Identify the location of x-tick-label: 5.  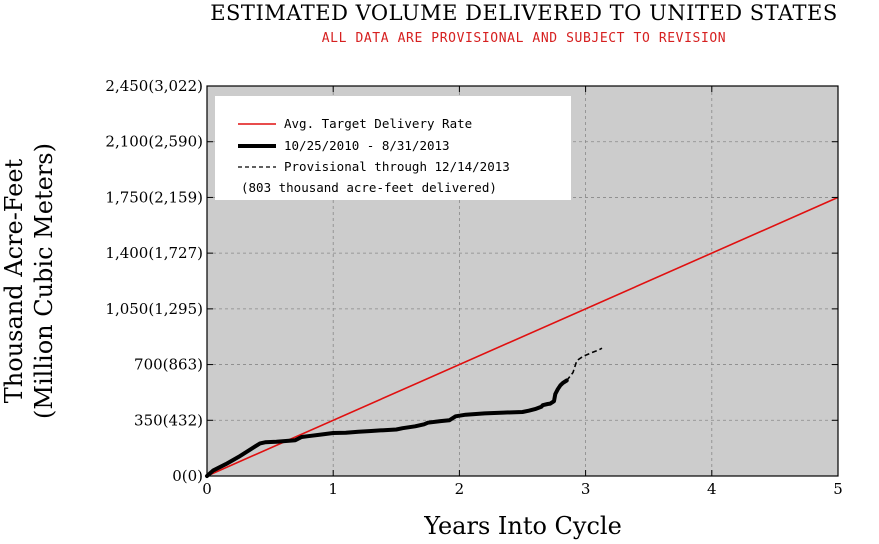
(838, 489).